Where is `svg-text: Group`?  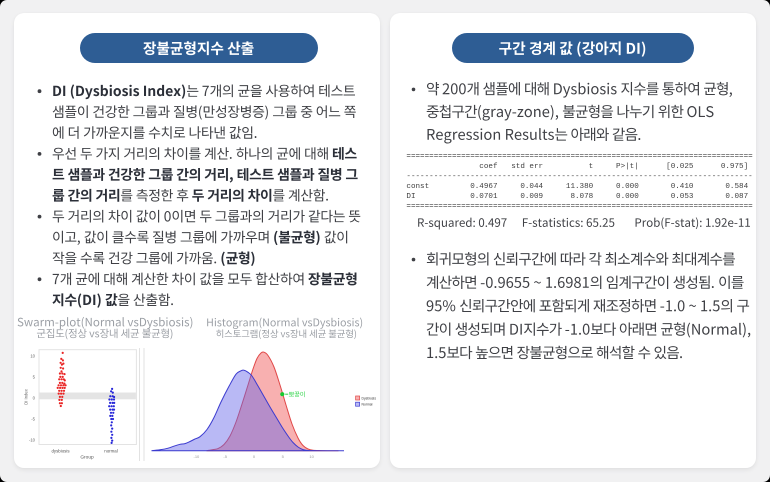 svg-text: Group is located at coordinates (87, 458).